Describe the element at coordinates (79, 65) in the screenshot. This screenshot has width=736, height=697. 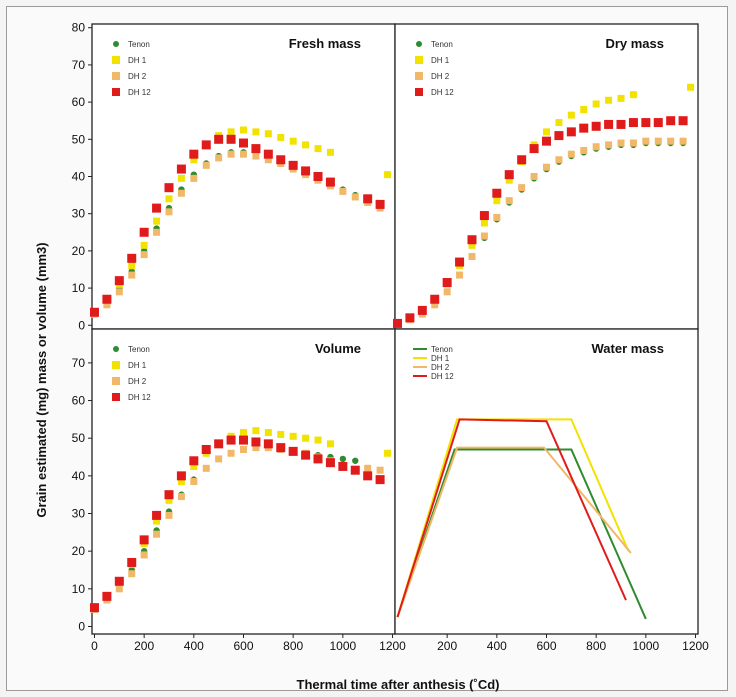
I see `y-tick-label-fresh: 70` at that location.